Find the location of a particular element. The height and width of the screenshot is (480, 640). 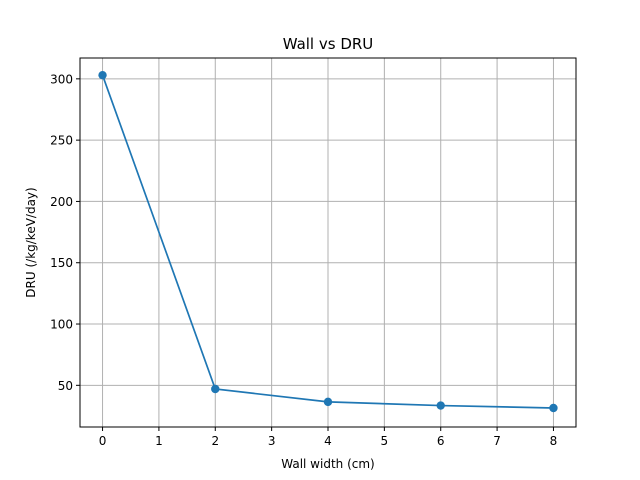

x-axis-label: Wall width (cm) is located at coordinates (327, 464).